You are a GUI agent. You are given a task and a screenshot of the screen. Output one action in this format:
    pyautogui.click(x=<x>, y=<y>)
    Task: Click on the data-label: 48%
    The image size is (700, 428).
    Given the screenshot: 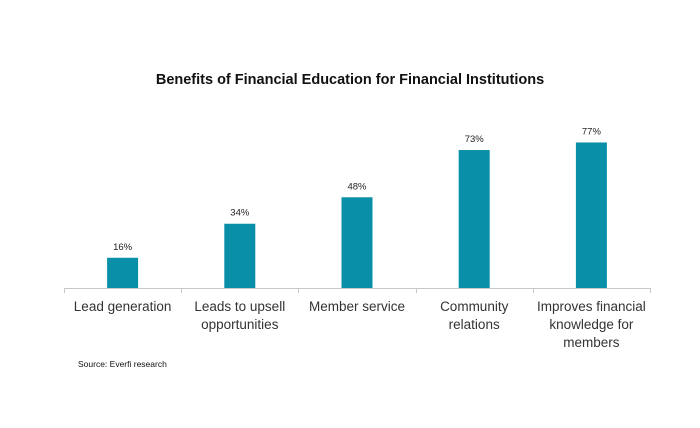 What is the action you would take?
    pyautogui.click(x=357, y=186)
    